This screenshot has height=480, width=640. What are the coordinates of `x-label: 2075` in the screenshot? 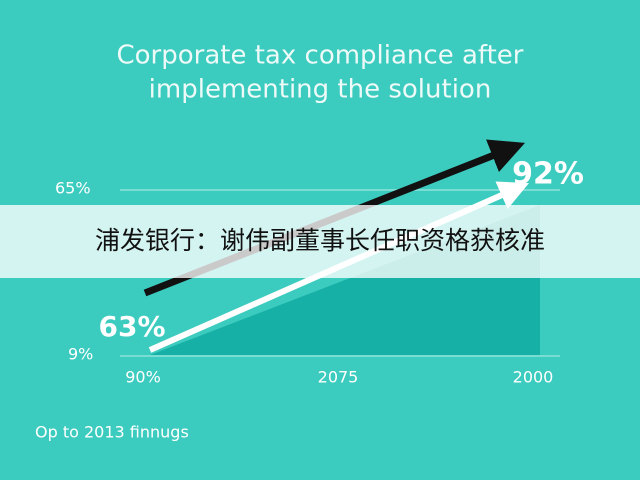 It's located at (338, 377).